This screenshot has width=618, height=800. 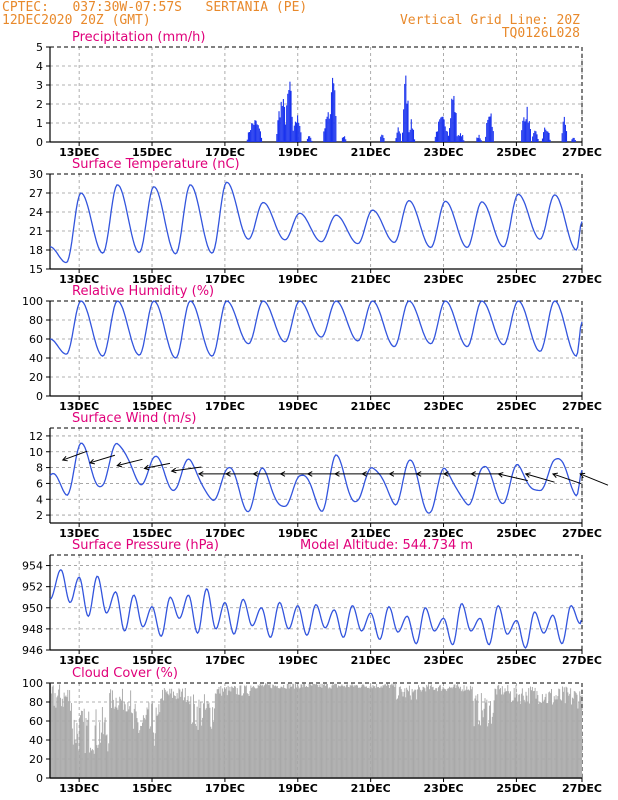 I want to click on cloud-bars, so click(x=316, y=730).